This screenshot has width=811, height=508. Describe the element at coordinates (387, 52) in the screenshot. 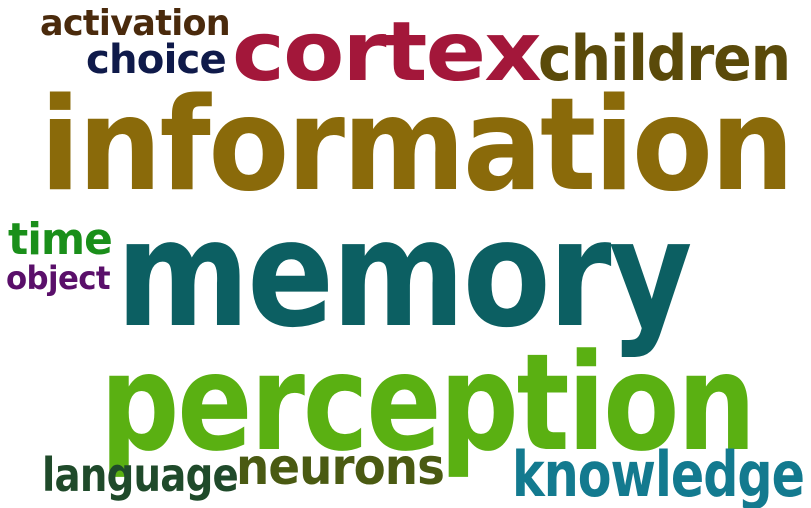

I see `word-cortex: cortex` at that location.